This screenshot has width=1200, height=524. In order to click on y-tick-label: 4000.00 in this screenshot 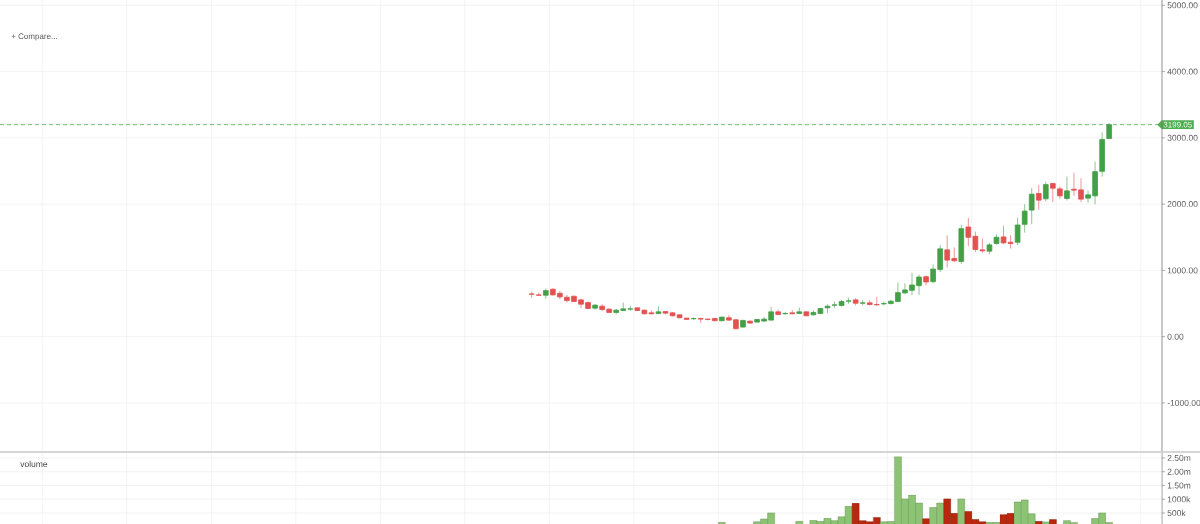, I will do `click(1182, 71)`.